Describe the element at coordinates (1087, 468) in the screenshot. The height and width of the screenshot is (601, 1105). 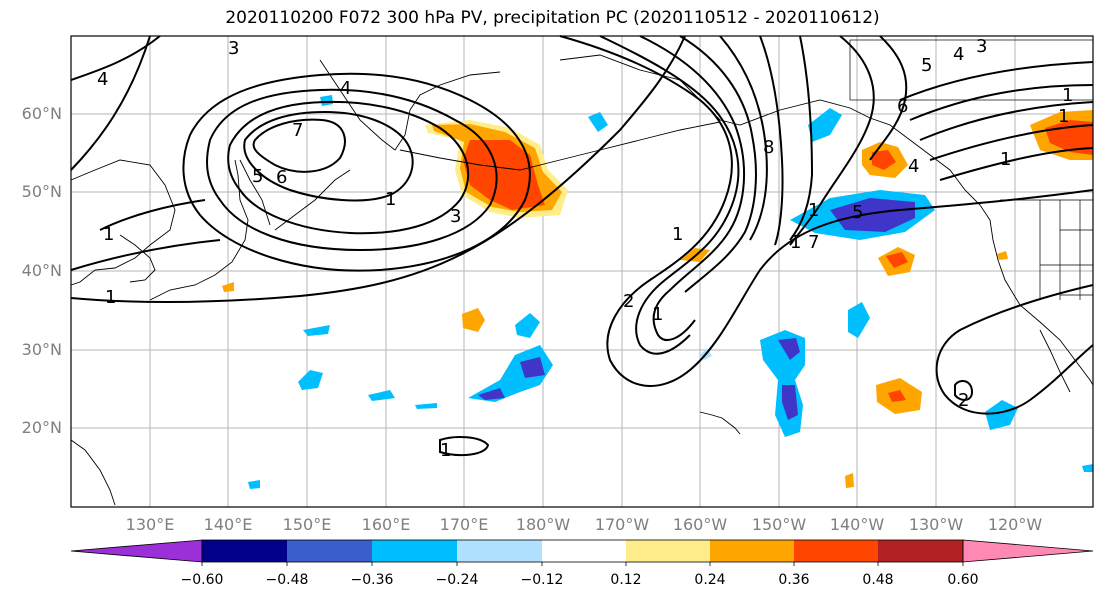
I see `shade-neg-tiny3` at that location.